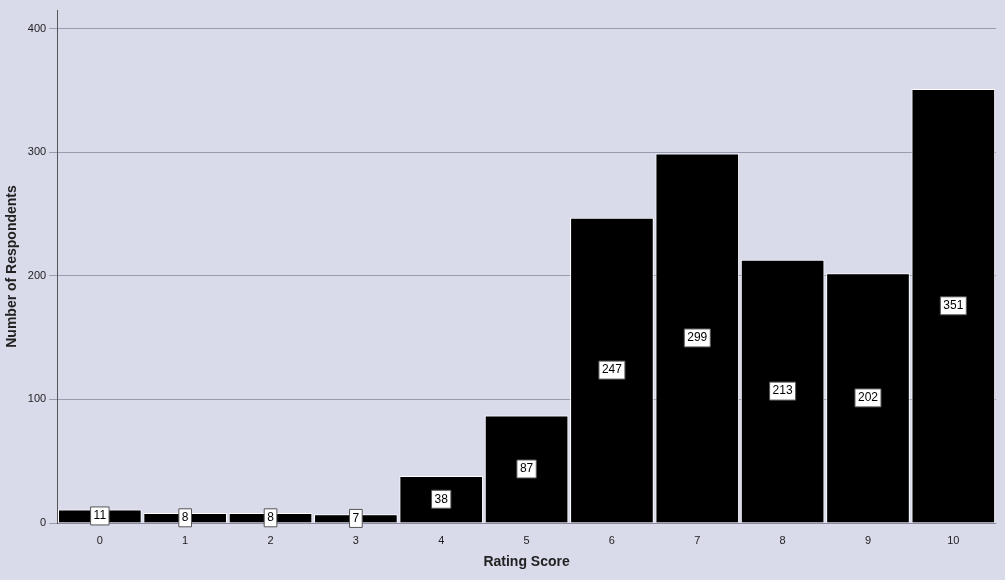  What do you see at coordinates (612, 369) in the screenshot?
I see `data-label: 247` at bounding box center [612, 369].